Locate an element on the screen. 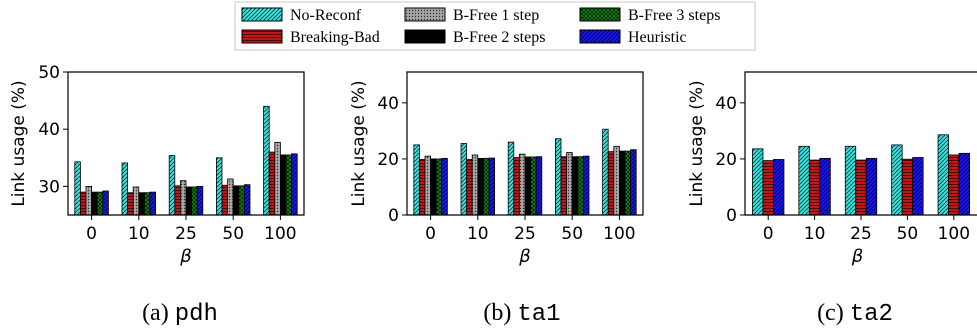  legend-entry-bfree-1: B-Free 1 step is located at coordinates (471, 15).